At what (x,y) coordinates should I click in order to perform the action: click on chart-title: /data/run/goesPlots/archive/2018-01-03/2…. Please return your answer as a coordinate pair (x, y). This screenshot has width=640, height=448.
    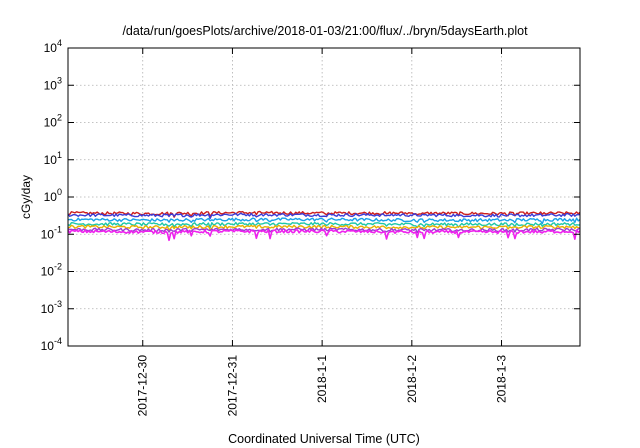
    Looking at the image, I should click on (325, 31).